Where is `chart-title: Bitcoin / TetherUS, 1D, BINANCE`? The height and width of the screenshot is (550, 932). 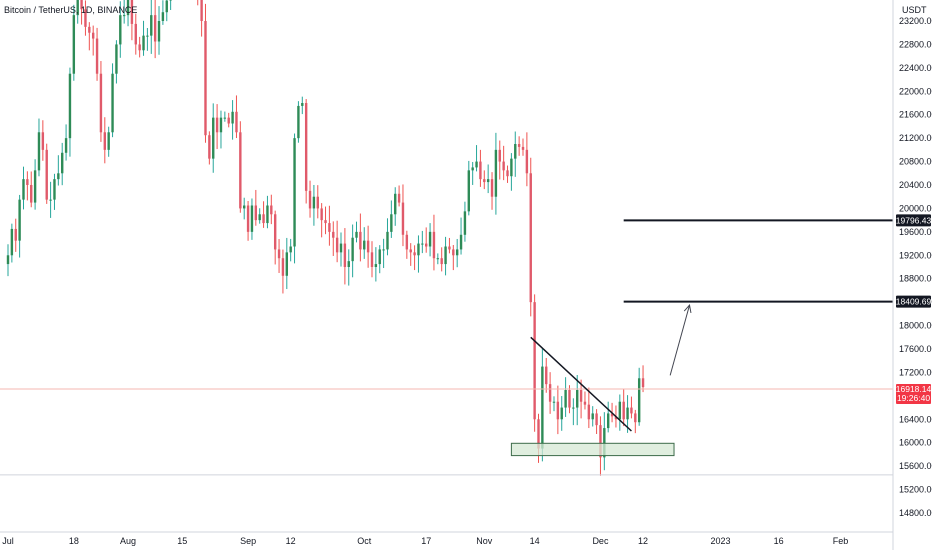 chart-title: Bitcoin / TetherUS, 1D, BINANCE is located at coordinates (70, 10).